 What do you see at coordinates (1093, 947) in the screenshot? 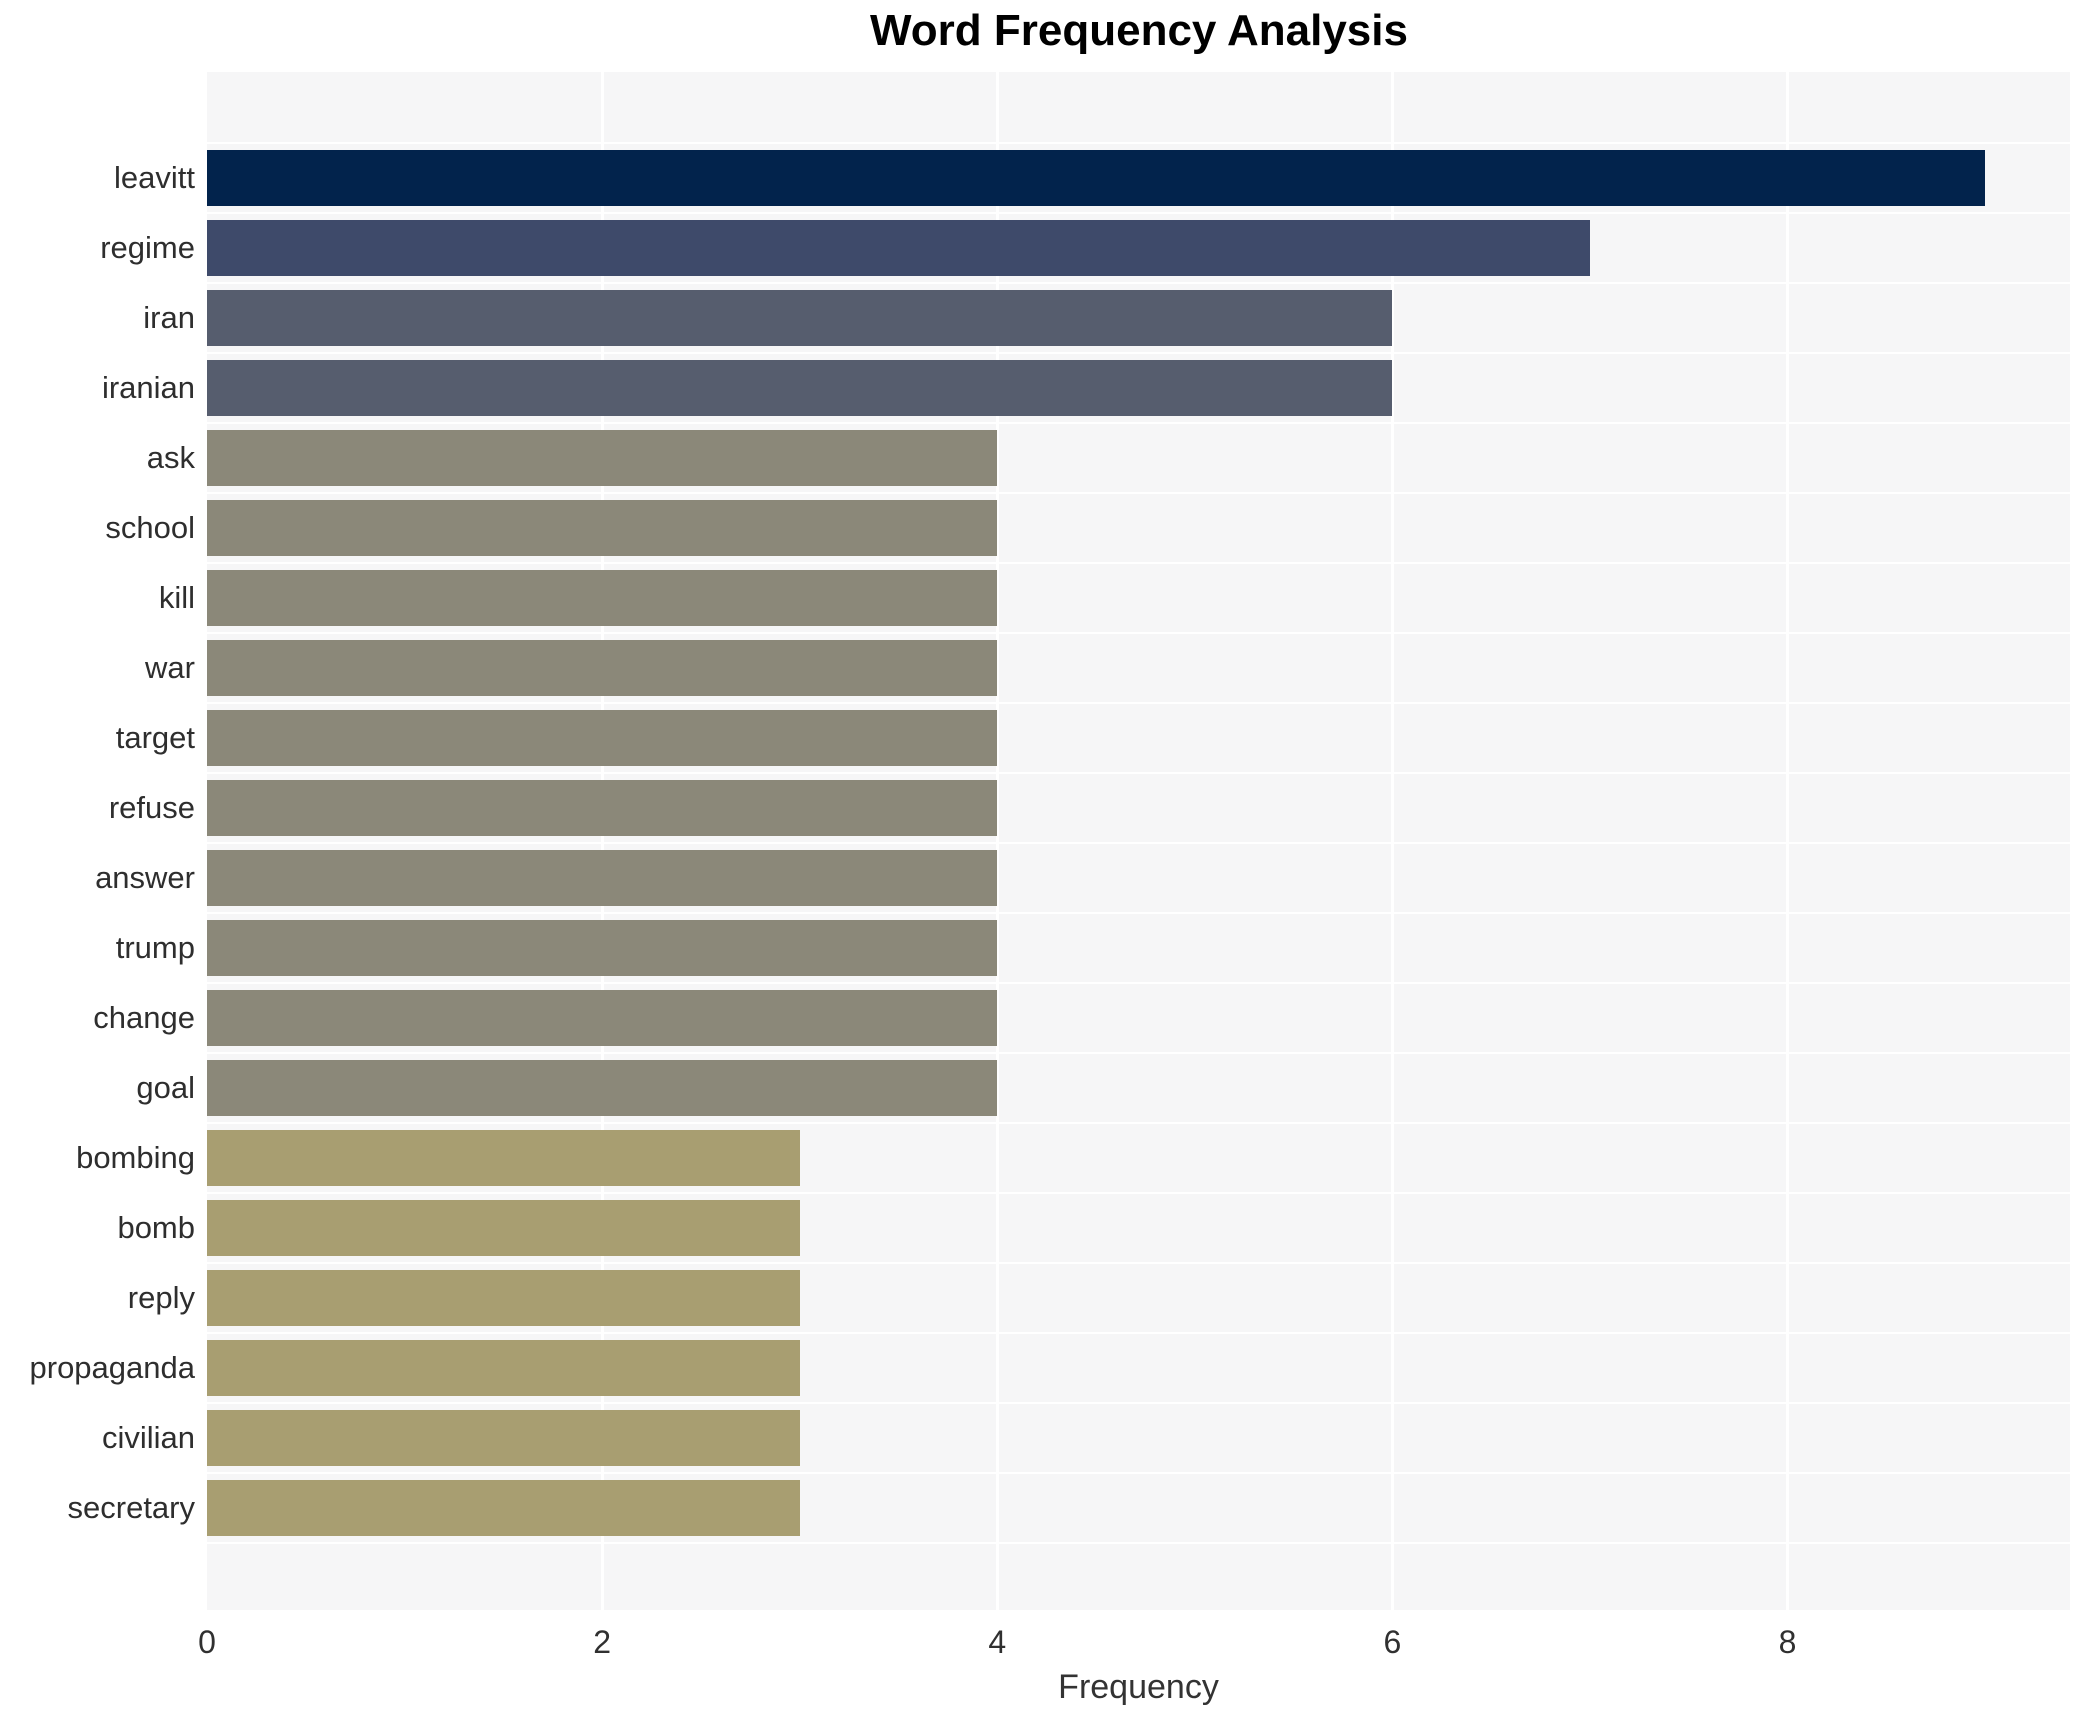
I see `bar-row: trump` at bounding box center [1093, 947].